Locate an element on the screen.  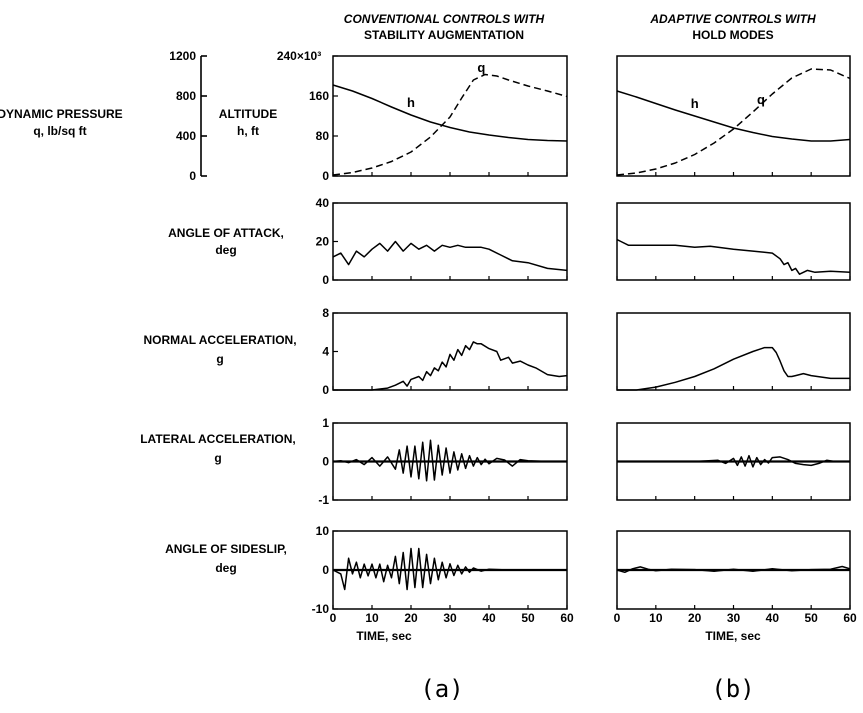
y-tick-label: -10 is located at coordinates (321, 609).